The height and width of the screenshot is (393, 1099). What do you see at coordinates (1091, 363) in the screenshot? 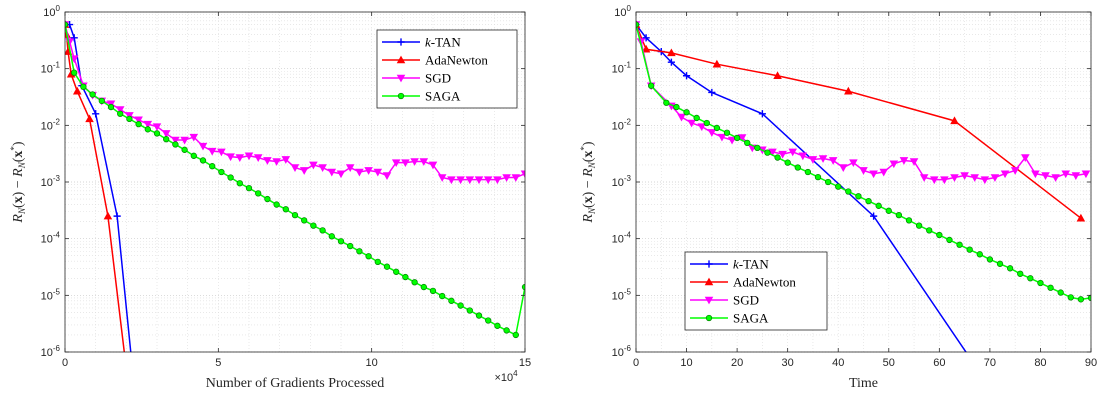
I see `x-tick-label: 90` at bounding box center [1091, 363].